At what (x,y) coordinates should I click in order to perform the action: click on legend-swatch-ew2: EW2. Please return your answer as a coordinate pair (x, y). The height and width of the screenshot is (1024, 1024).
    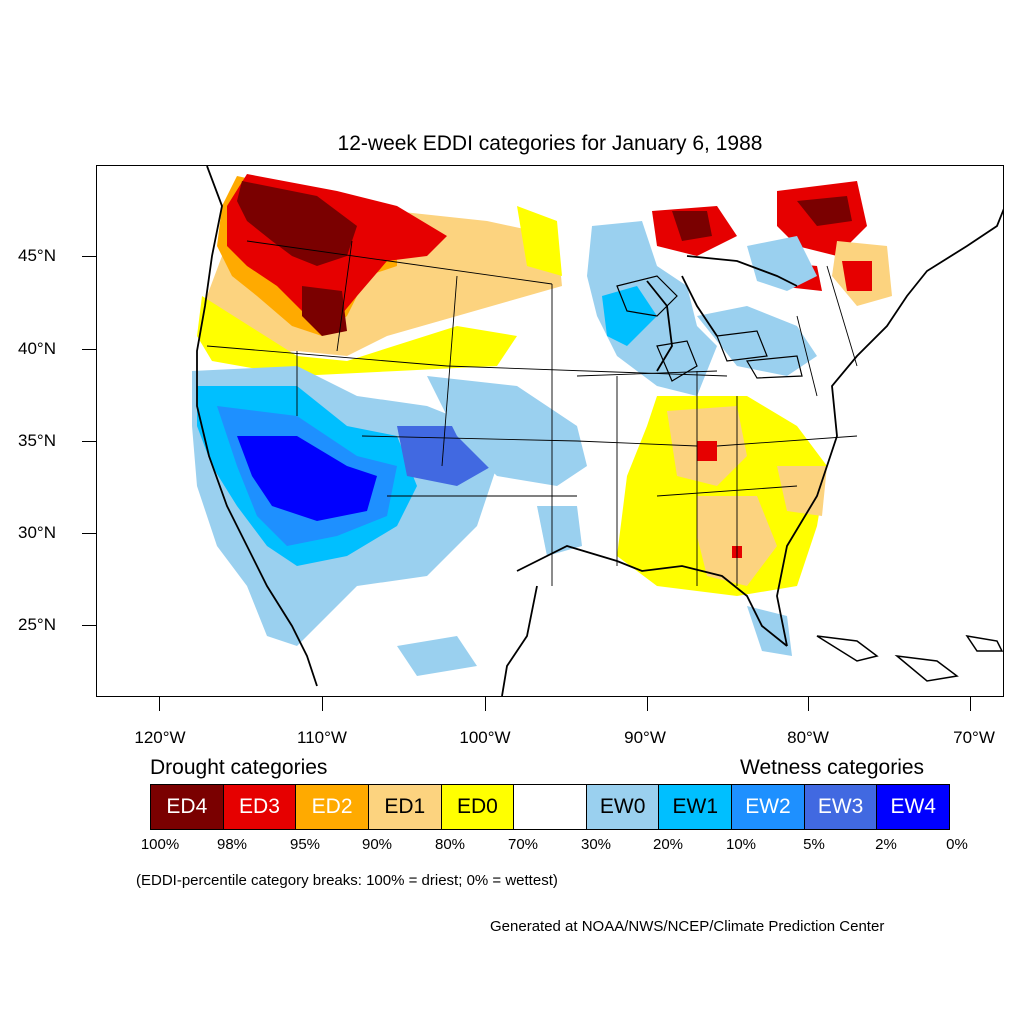
    Looking at the image, I should click on (768, 807).